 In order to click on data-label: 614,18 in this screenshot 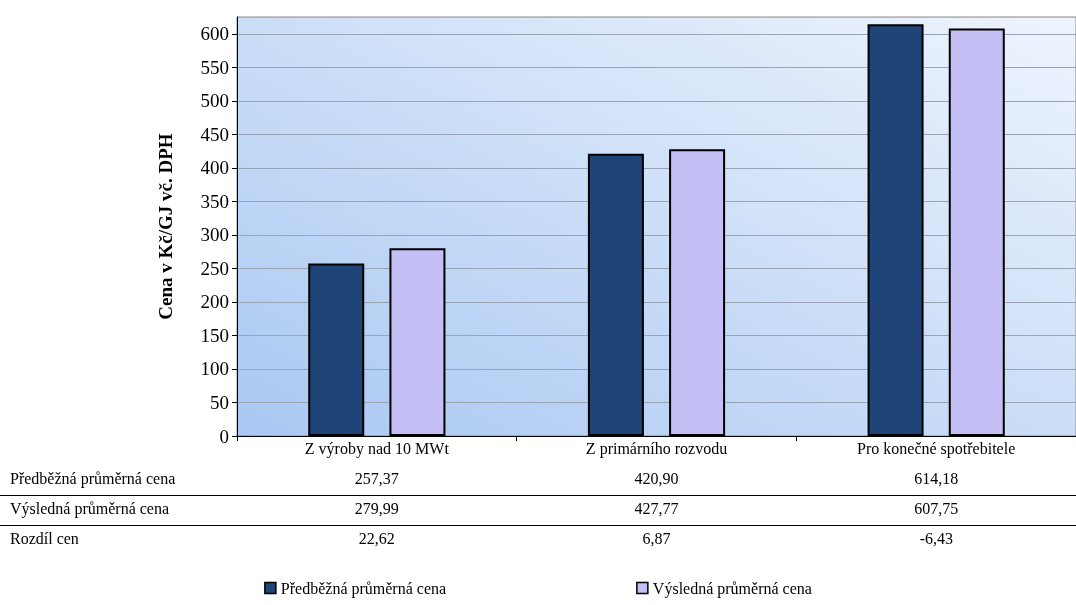, I will do `click(936, 479)`.